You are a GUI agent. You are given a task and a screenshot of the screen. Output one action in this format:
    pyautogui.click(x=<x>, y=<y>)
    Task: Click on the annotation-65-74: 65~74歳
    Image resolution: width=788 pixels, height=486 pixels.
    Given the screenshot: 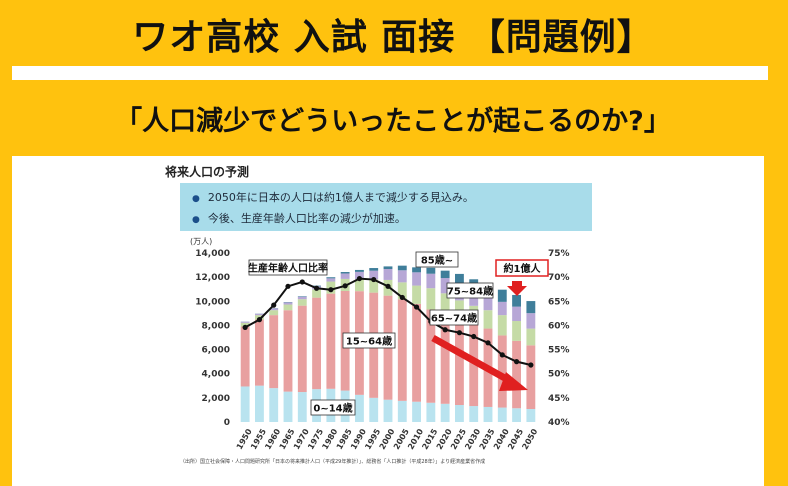 What is the action you would take?
    pyautogui.click(x=454, y=318)
    